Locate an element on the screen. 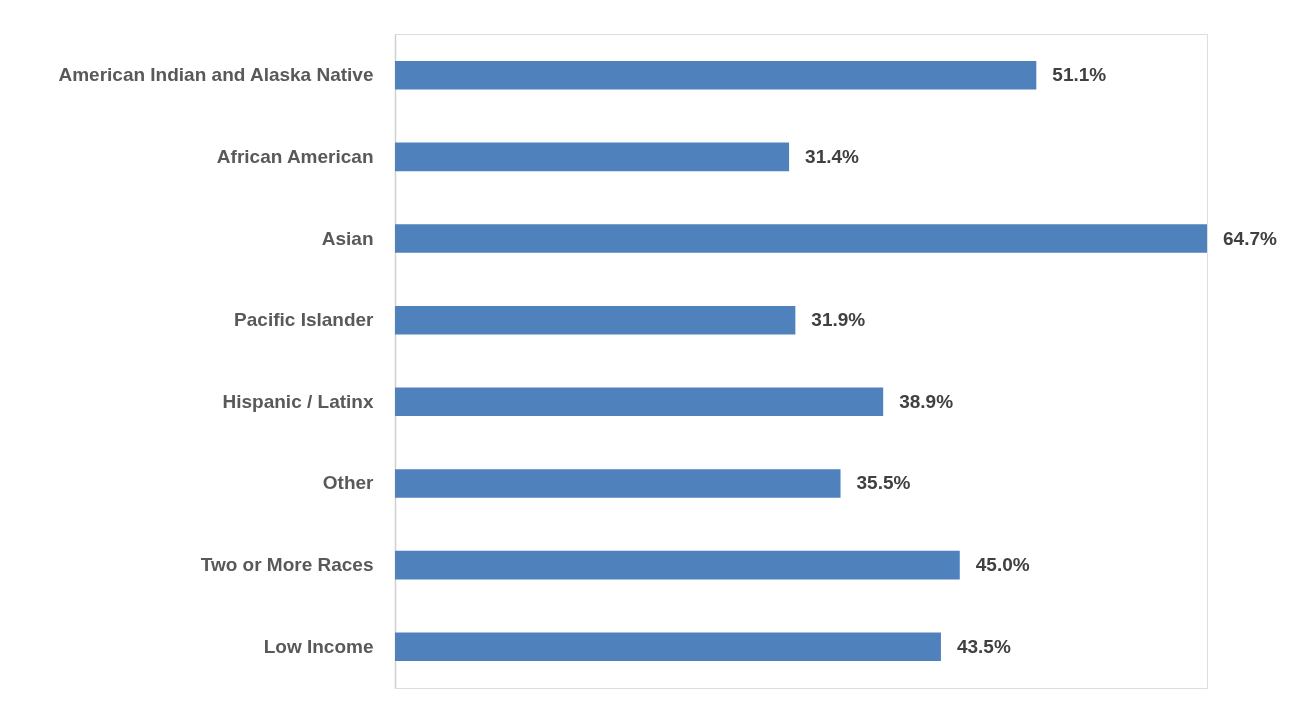 Image resolution: width=1304 pixels, height=715 pixels. data-label: 31.9% is located at coordinates (838, 320).